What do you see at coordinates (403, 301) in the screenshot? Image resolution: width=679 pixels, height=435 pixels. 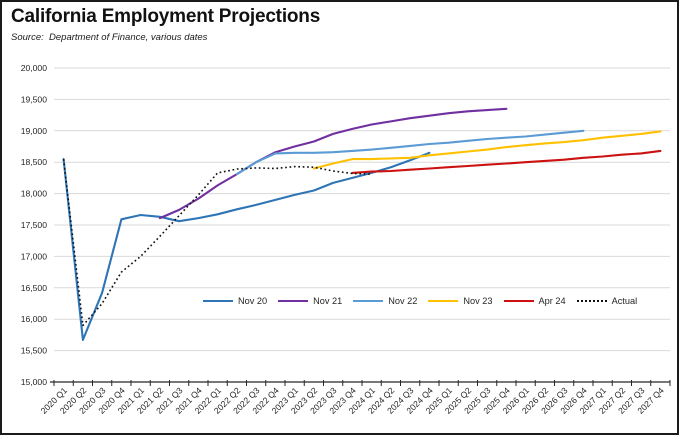 I see `legend-label-nov-22: Nov 22` at bounding box center [403, 301].